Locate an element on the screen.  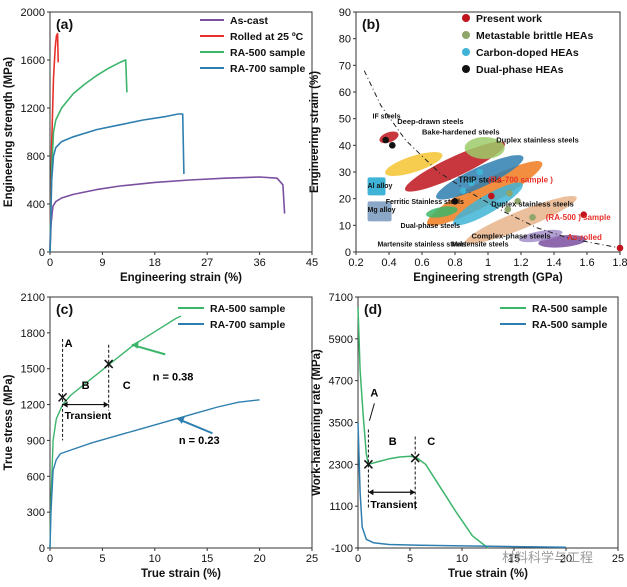
al-alloy-box is located at coordinates (376, 186).